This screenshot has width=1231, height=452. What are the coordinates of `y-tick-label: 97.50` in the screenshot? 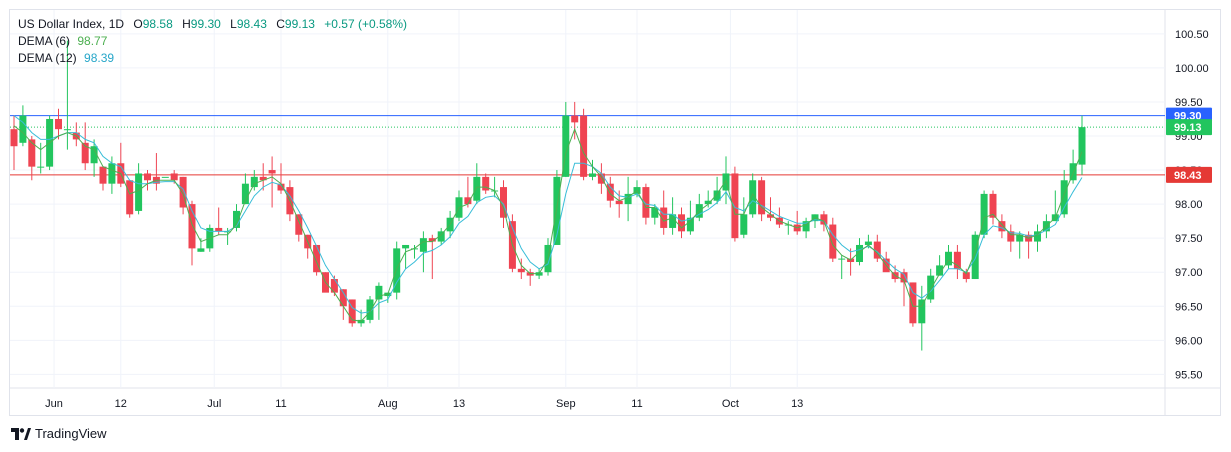 It's located at (1189, 239).